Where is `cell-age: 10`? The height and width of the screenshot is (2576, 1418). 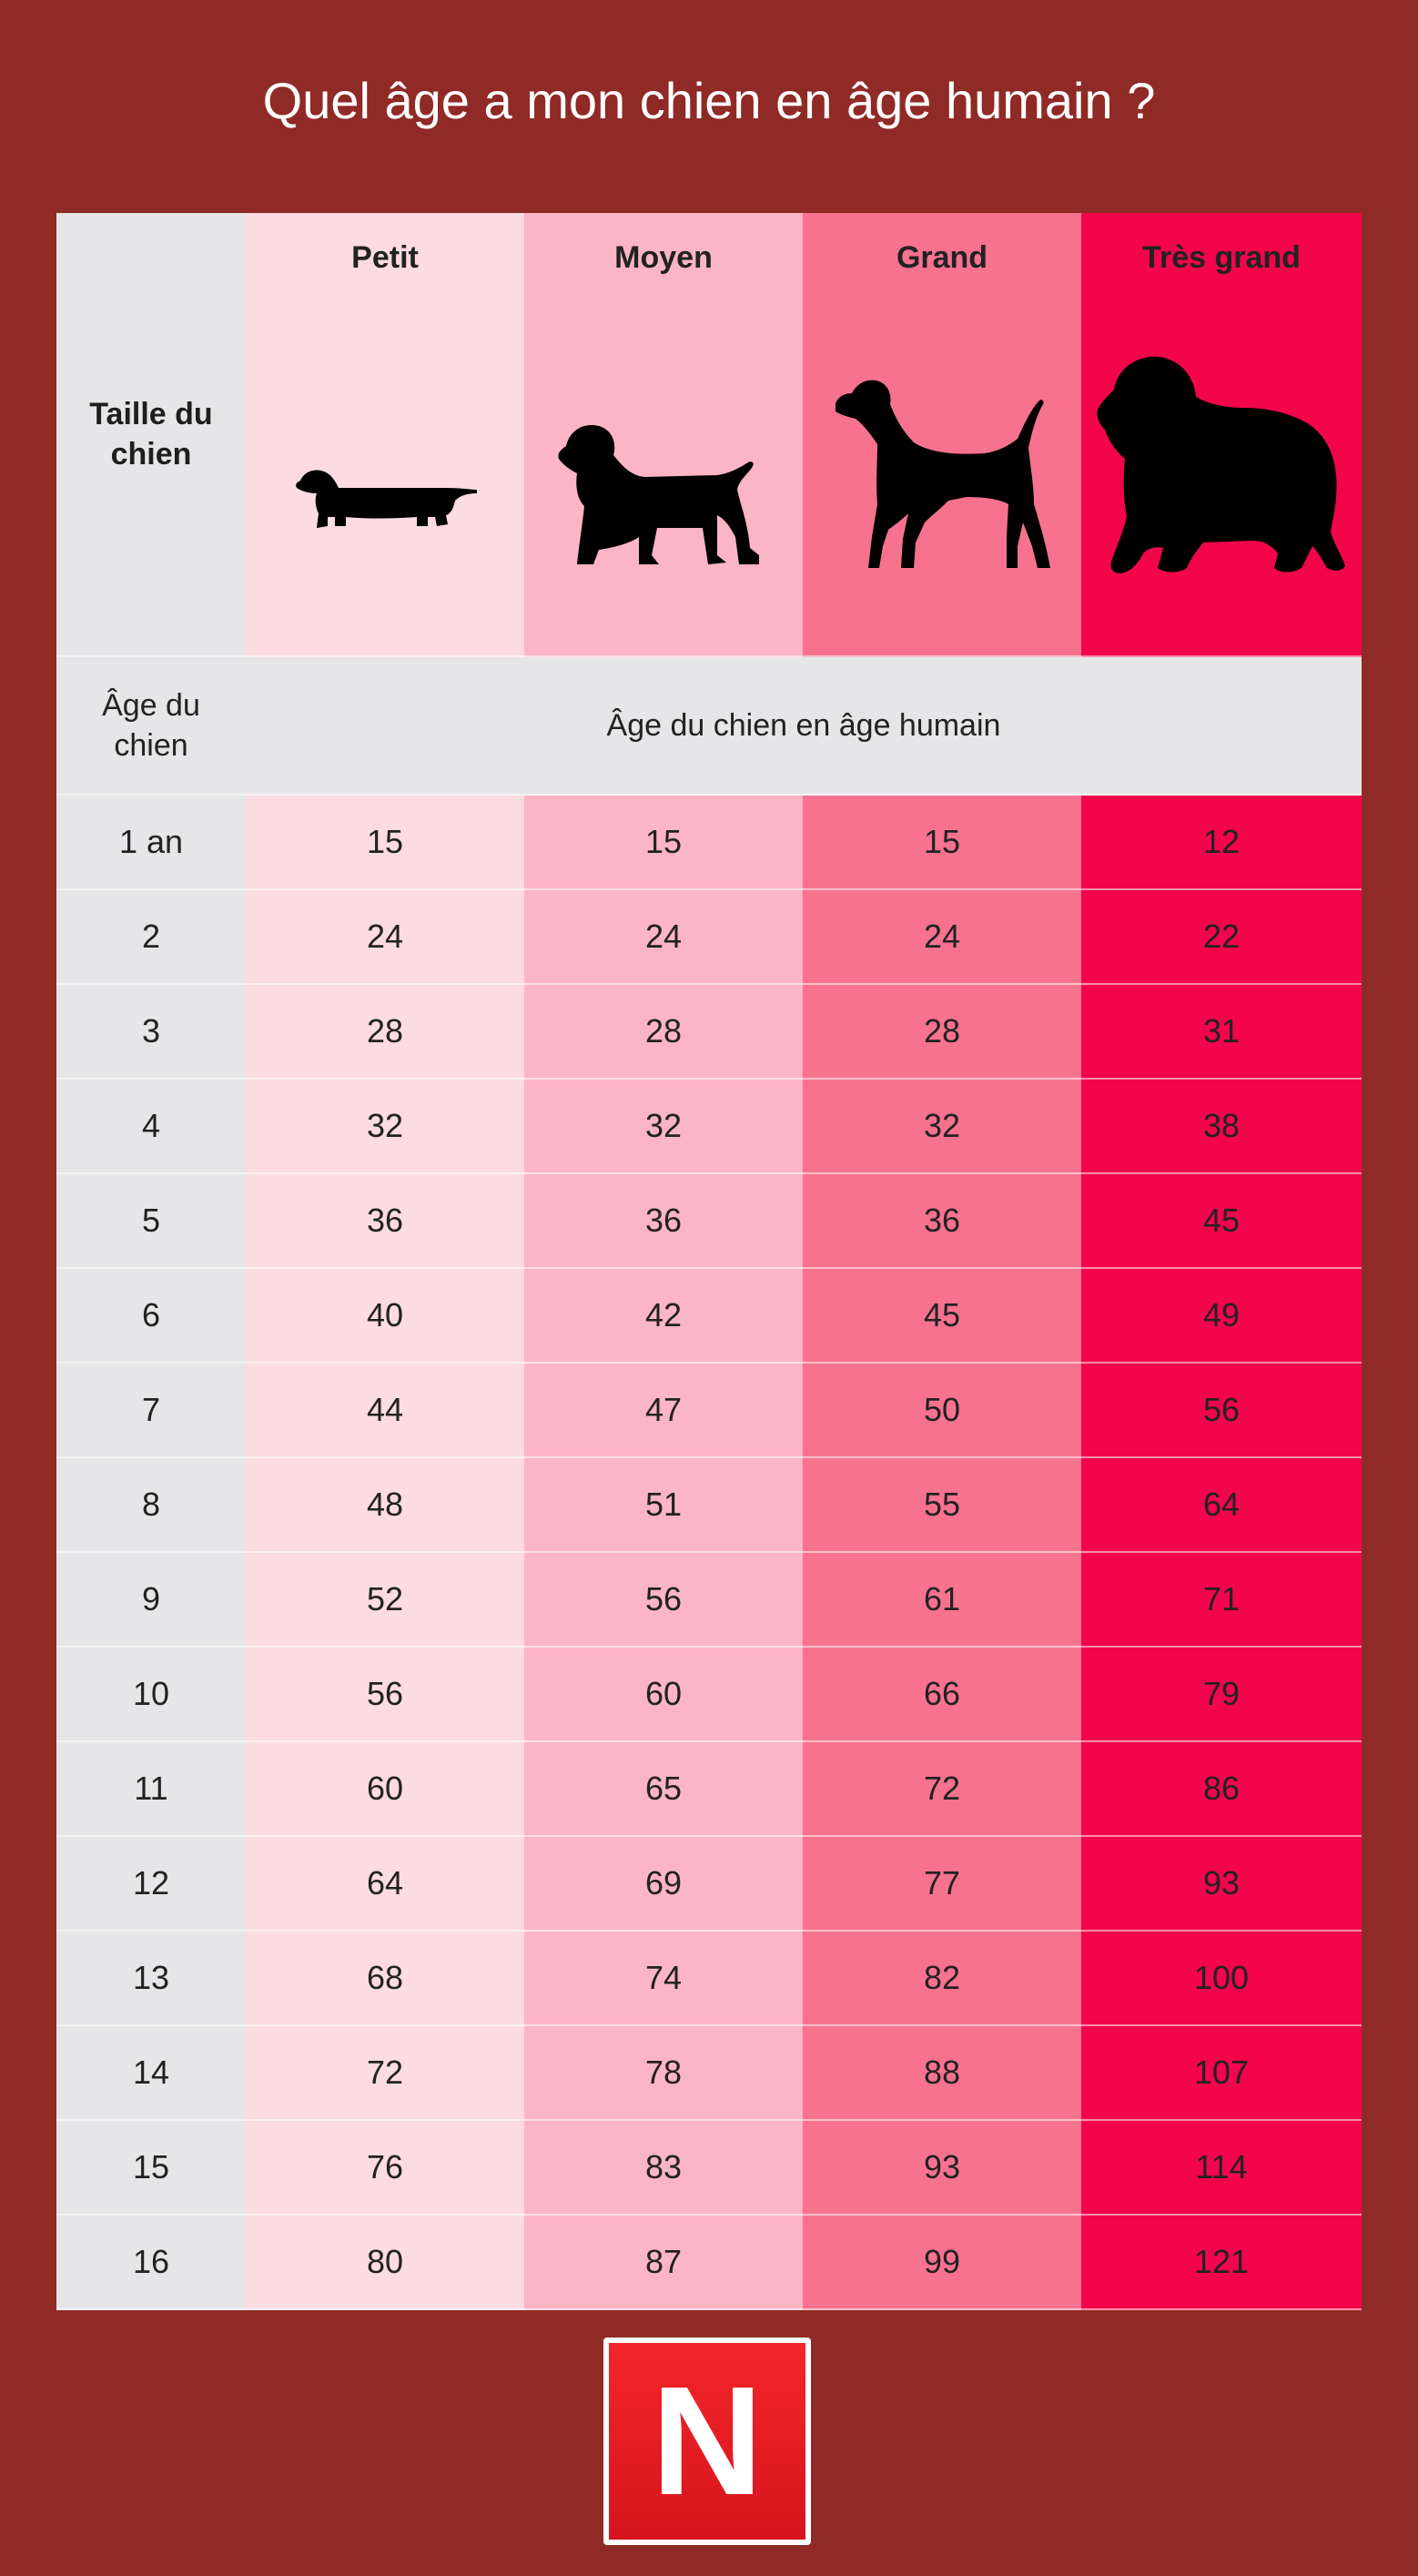
cell-age: 10 is located at coordinates (151, 1695).